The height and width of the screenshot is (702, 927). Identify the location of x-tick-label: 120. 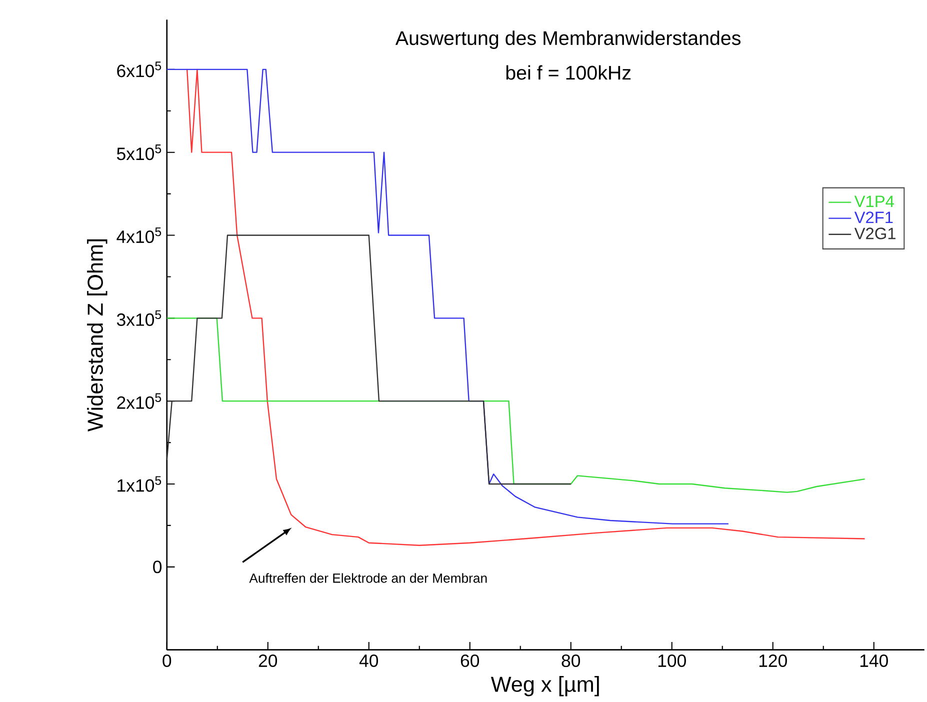
(773, 660).